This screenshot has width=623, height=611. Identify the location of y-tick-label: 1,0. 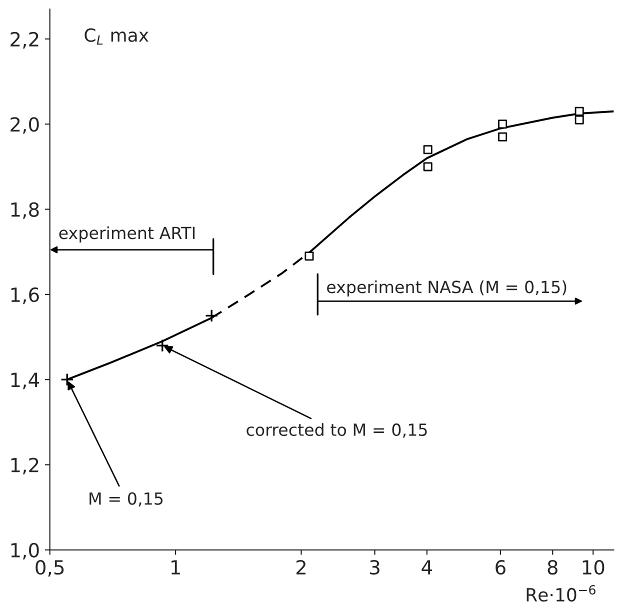
(25, 551).